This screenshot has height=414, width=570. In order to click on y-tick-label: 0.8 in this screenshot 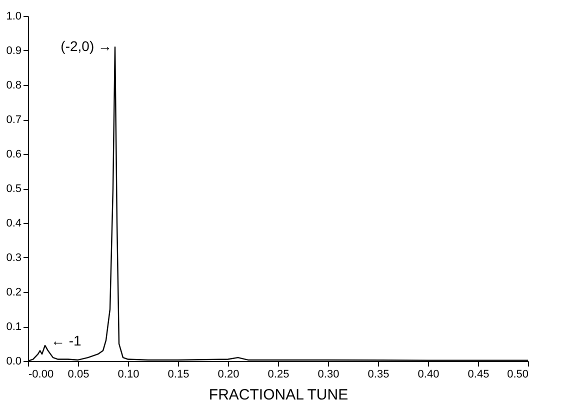, I will do `click(14, 86)`.